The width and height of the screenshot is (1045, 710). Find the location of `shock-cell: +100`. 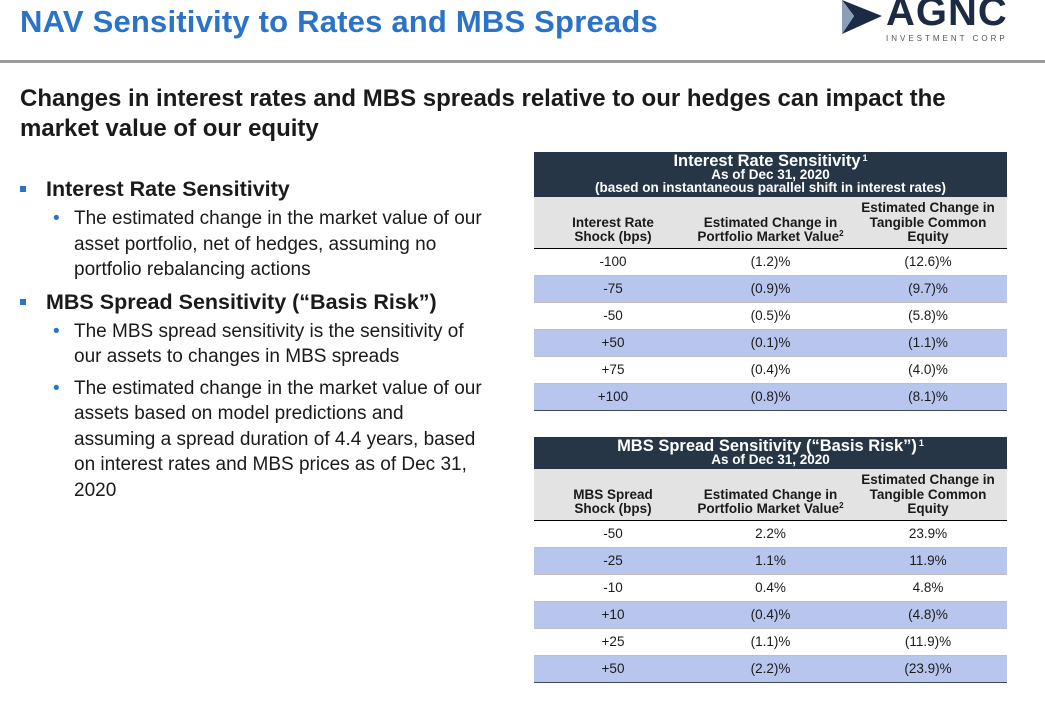

shock-cell: +100 is located at coordinates (613, 397).